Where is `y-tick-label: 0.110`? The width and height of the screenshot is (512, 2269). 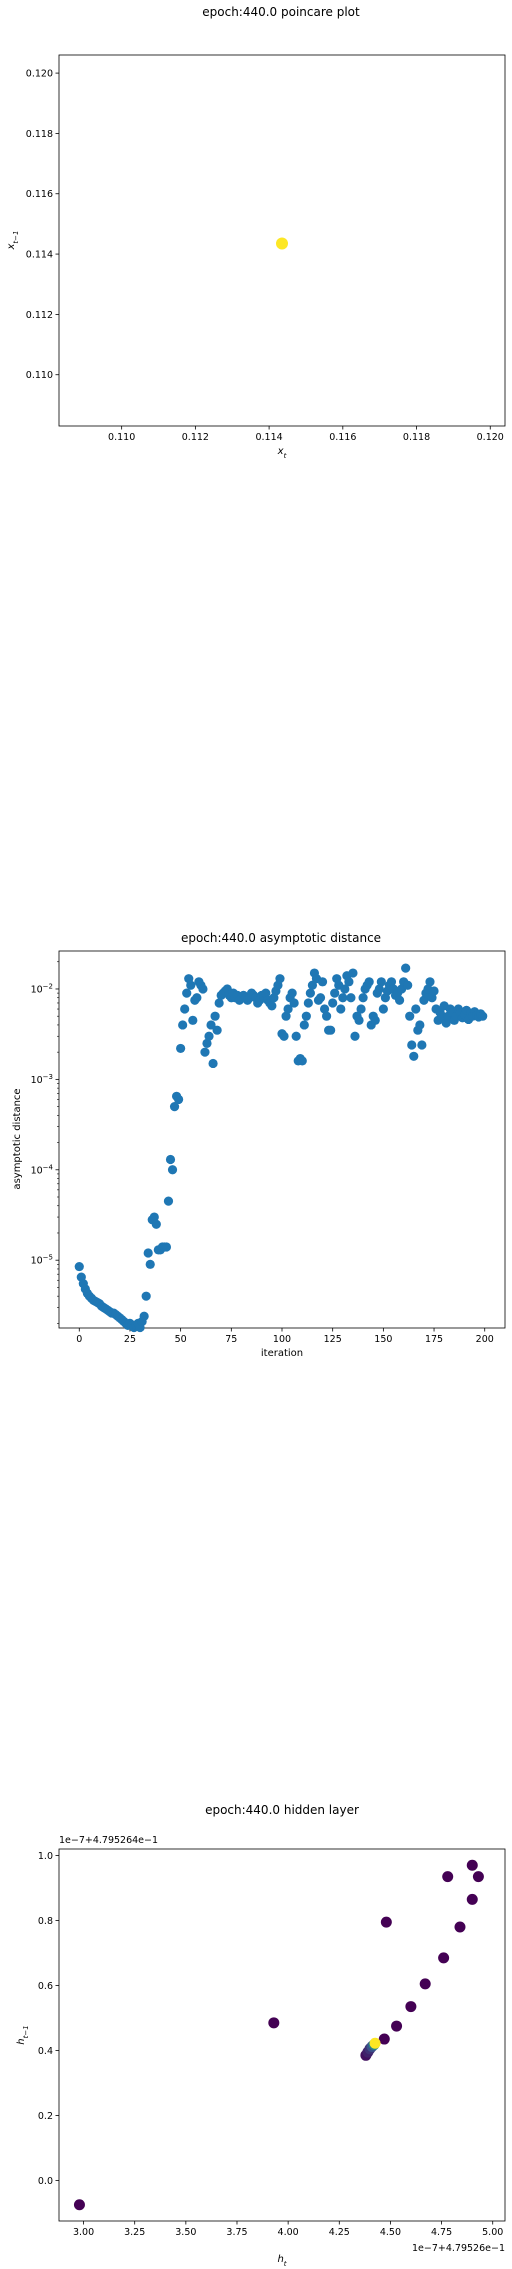 y-tick-label: 0.110 is located at coordinates (39, 375).